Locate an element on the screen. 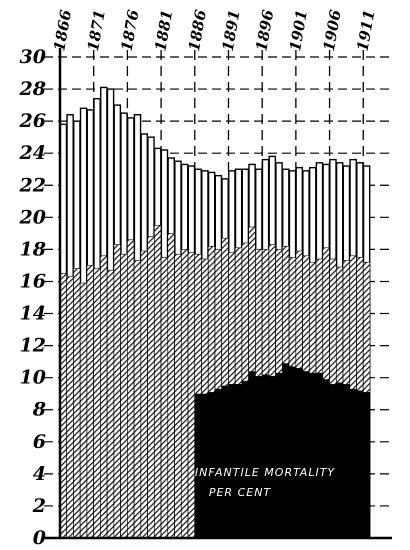  y-tick-label: 6 is located at coordinates (39, 442).